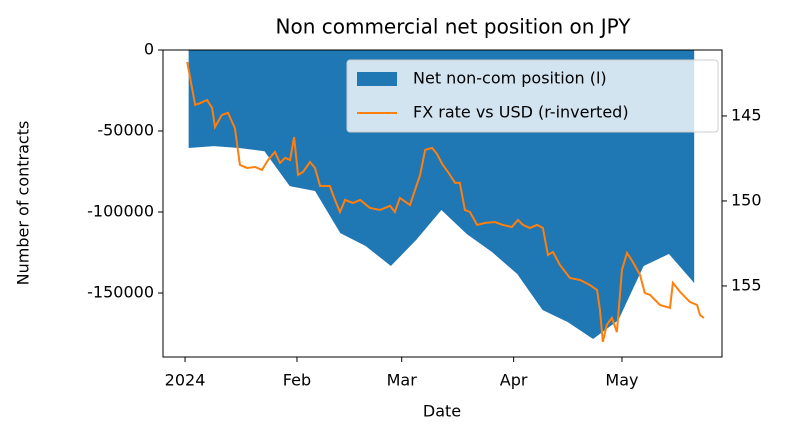 The image size is (798, 439). Describe the element at coordinates (510, 78) in the screenshot. I see `legend-label: Net non-com position (l)` at that location.